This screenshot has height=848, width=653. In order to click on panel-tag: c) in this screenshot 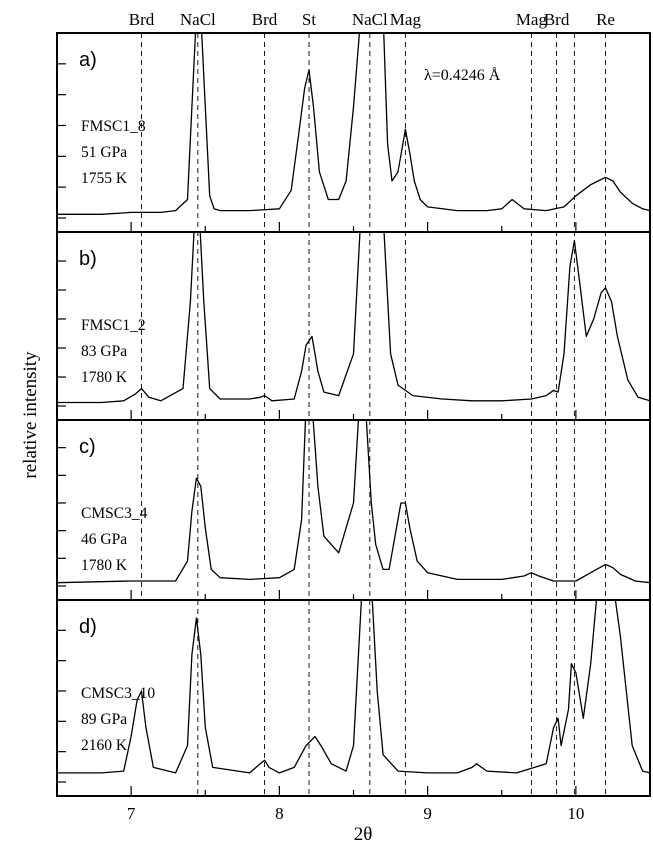, I will do `click(87, 447)`.